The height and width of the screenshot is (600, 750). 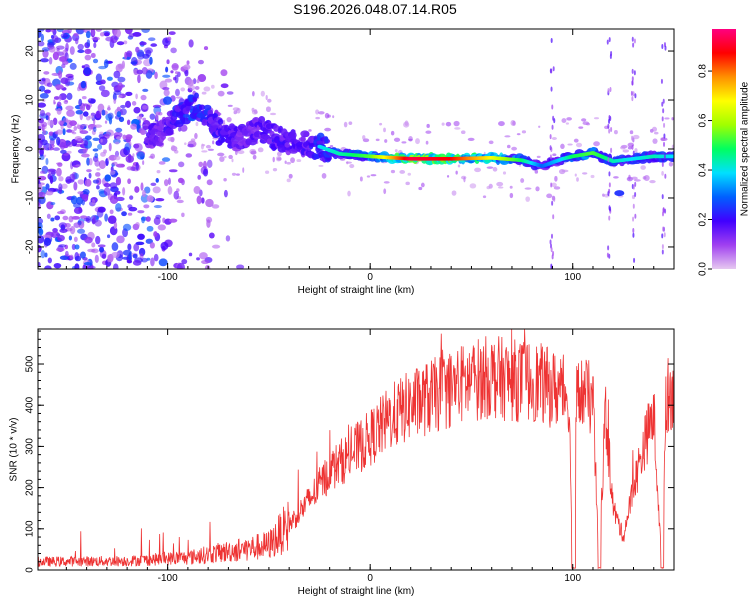 What do you see at coordinates (572, 578) in the screenshot?
I see `x-tick-label: 100` at bounding box center [572, 578].